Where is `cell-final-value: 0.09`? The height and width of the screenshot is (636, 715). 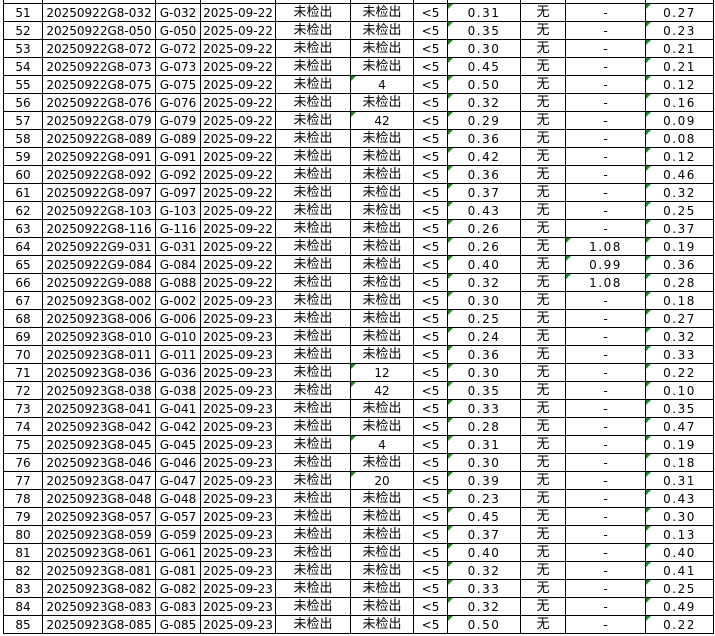
cell-final-value: 0.09 is located at coordinates (679, 121).